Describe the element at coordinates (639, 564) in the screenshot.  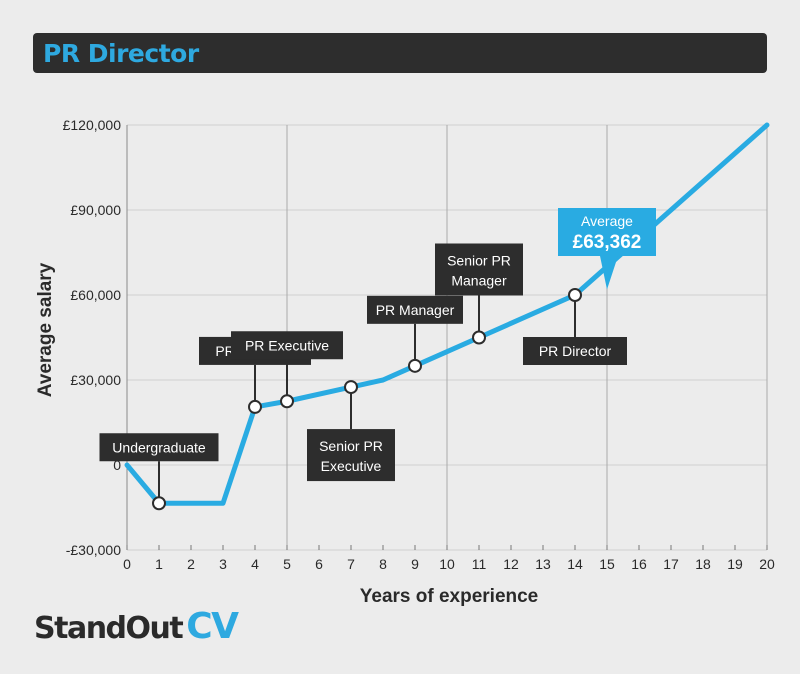
I see `x-tick-label: 16` at that location.